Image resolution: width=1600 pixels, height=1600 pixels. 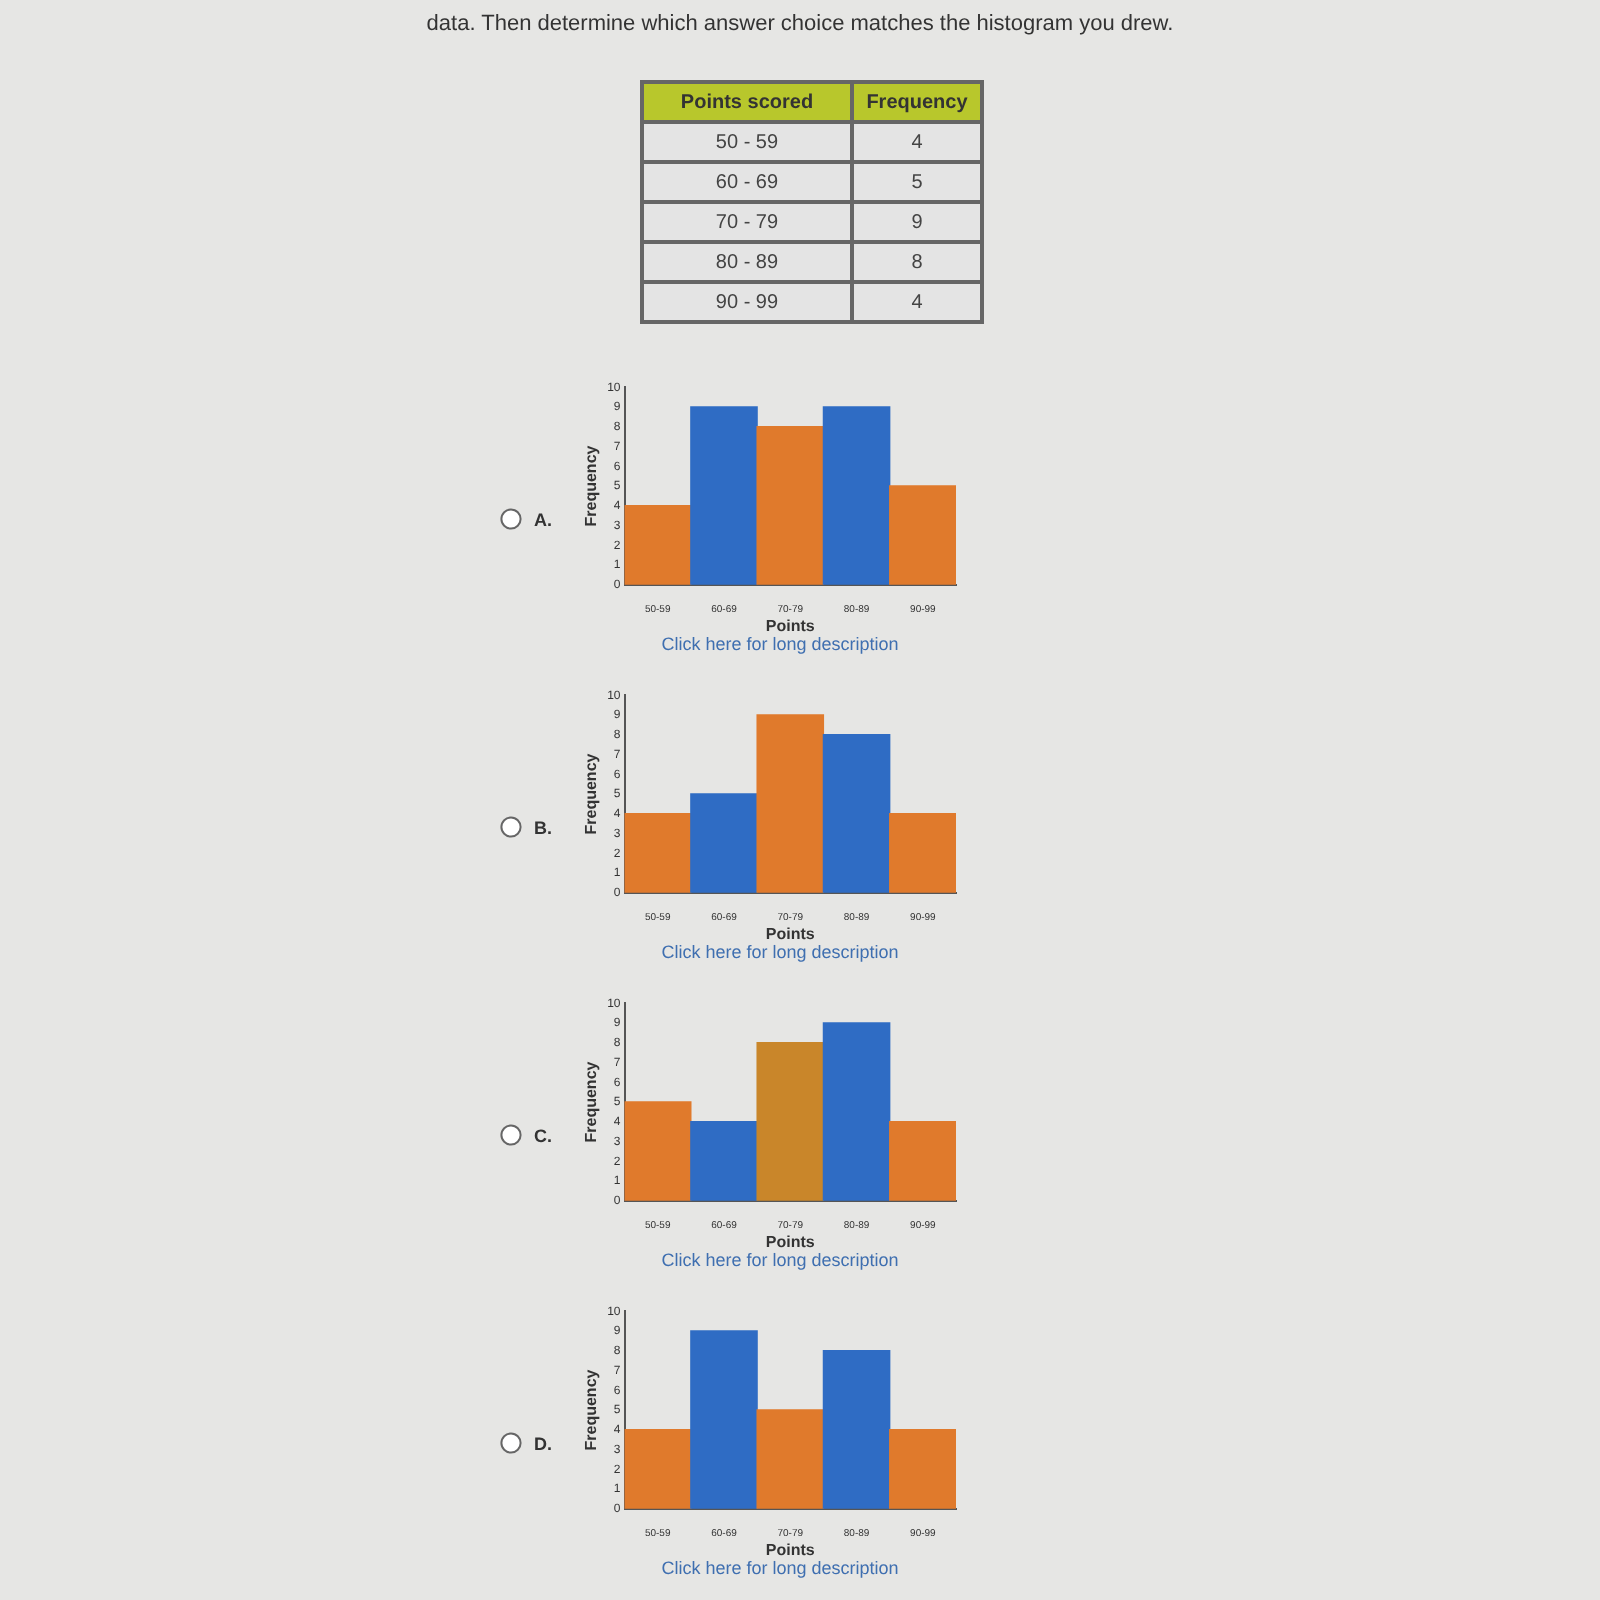 I want to click on category-label: 50 - 59, so click(x=747, y=142).